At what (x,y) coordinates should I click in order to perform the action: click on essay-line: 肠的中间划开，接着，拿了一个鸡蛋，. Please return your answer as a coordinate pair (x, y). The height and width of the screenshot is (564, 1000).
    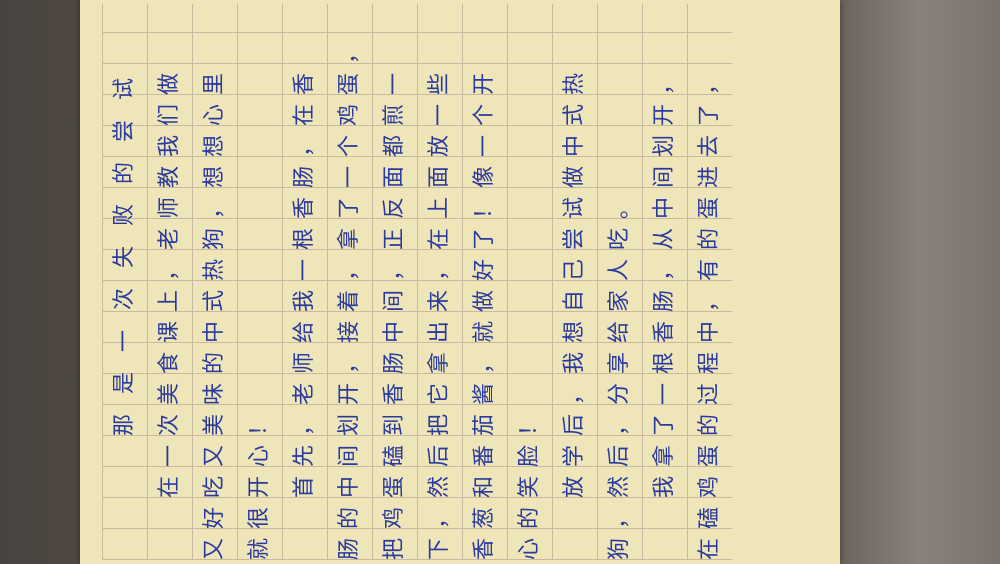
    Looking at the image, I should click on (349, 282).